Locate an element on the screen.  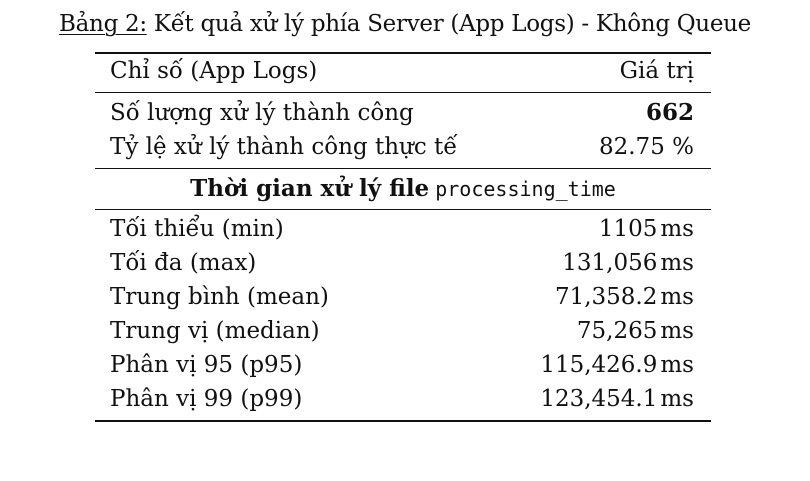
header-metric: Chỉ số (App Logs) is located at coordinates (214, 71).